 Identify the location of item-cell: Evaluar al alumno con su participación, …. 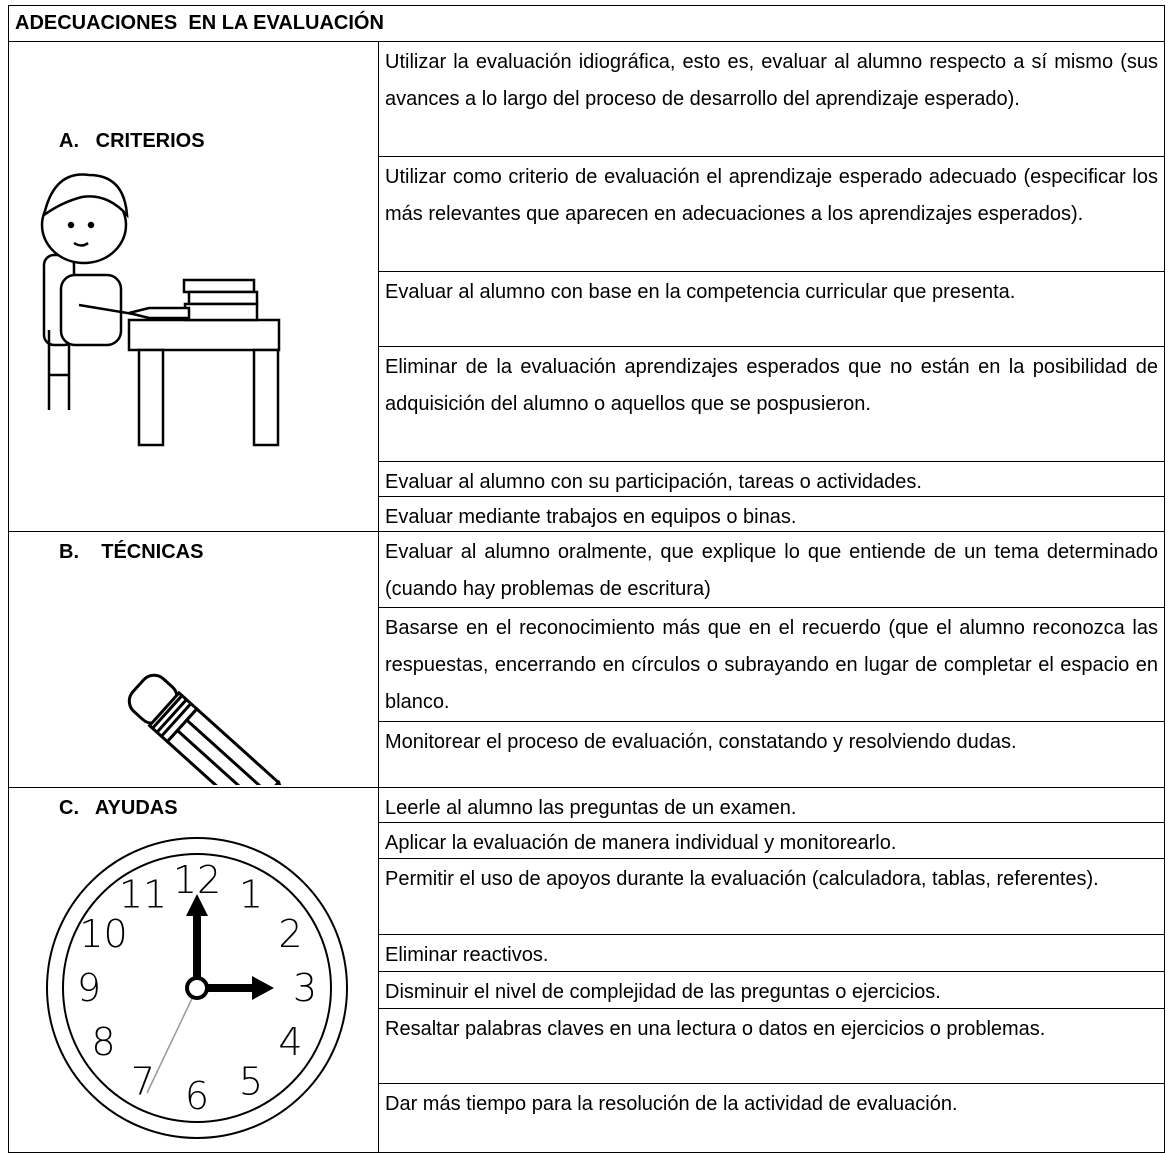
(771, 479).